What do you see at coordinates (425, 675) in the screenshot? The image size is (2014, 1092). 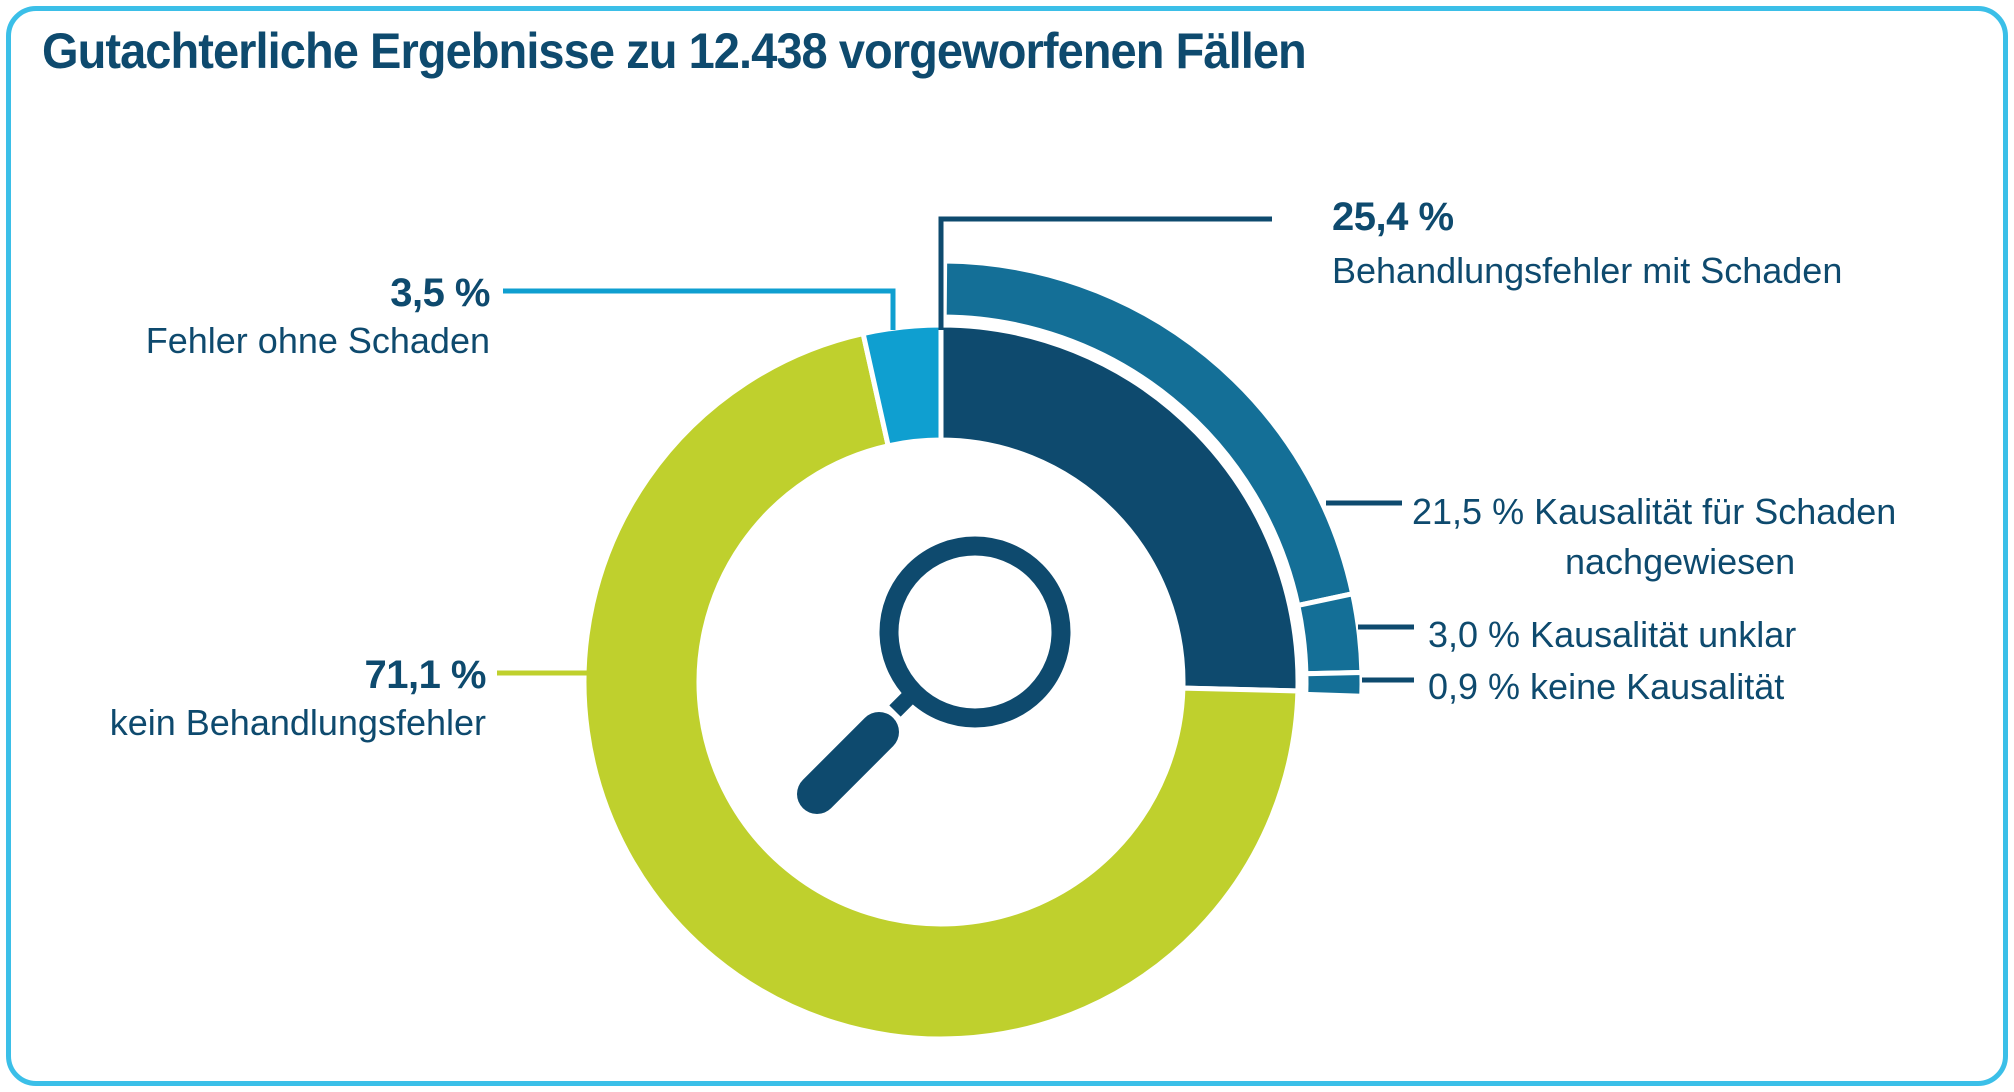 I see `callout-percent: 71,1 %` at bounding box center [425, 675].